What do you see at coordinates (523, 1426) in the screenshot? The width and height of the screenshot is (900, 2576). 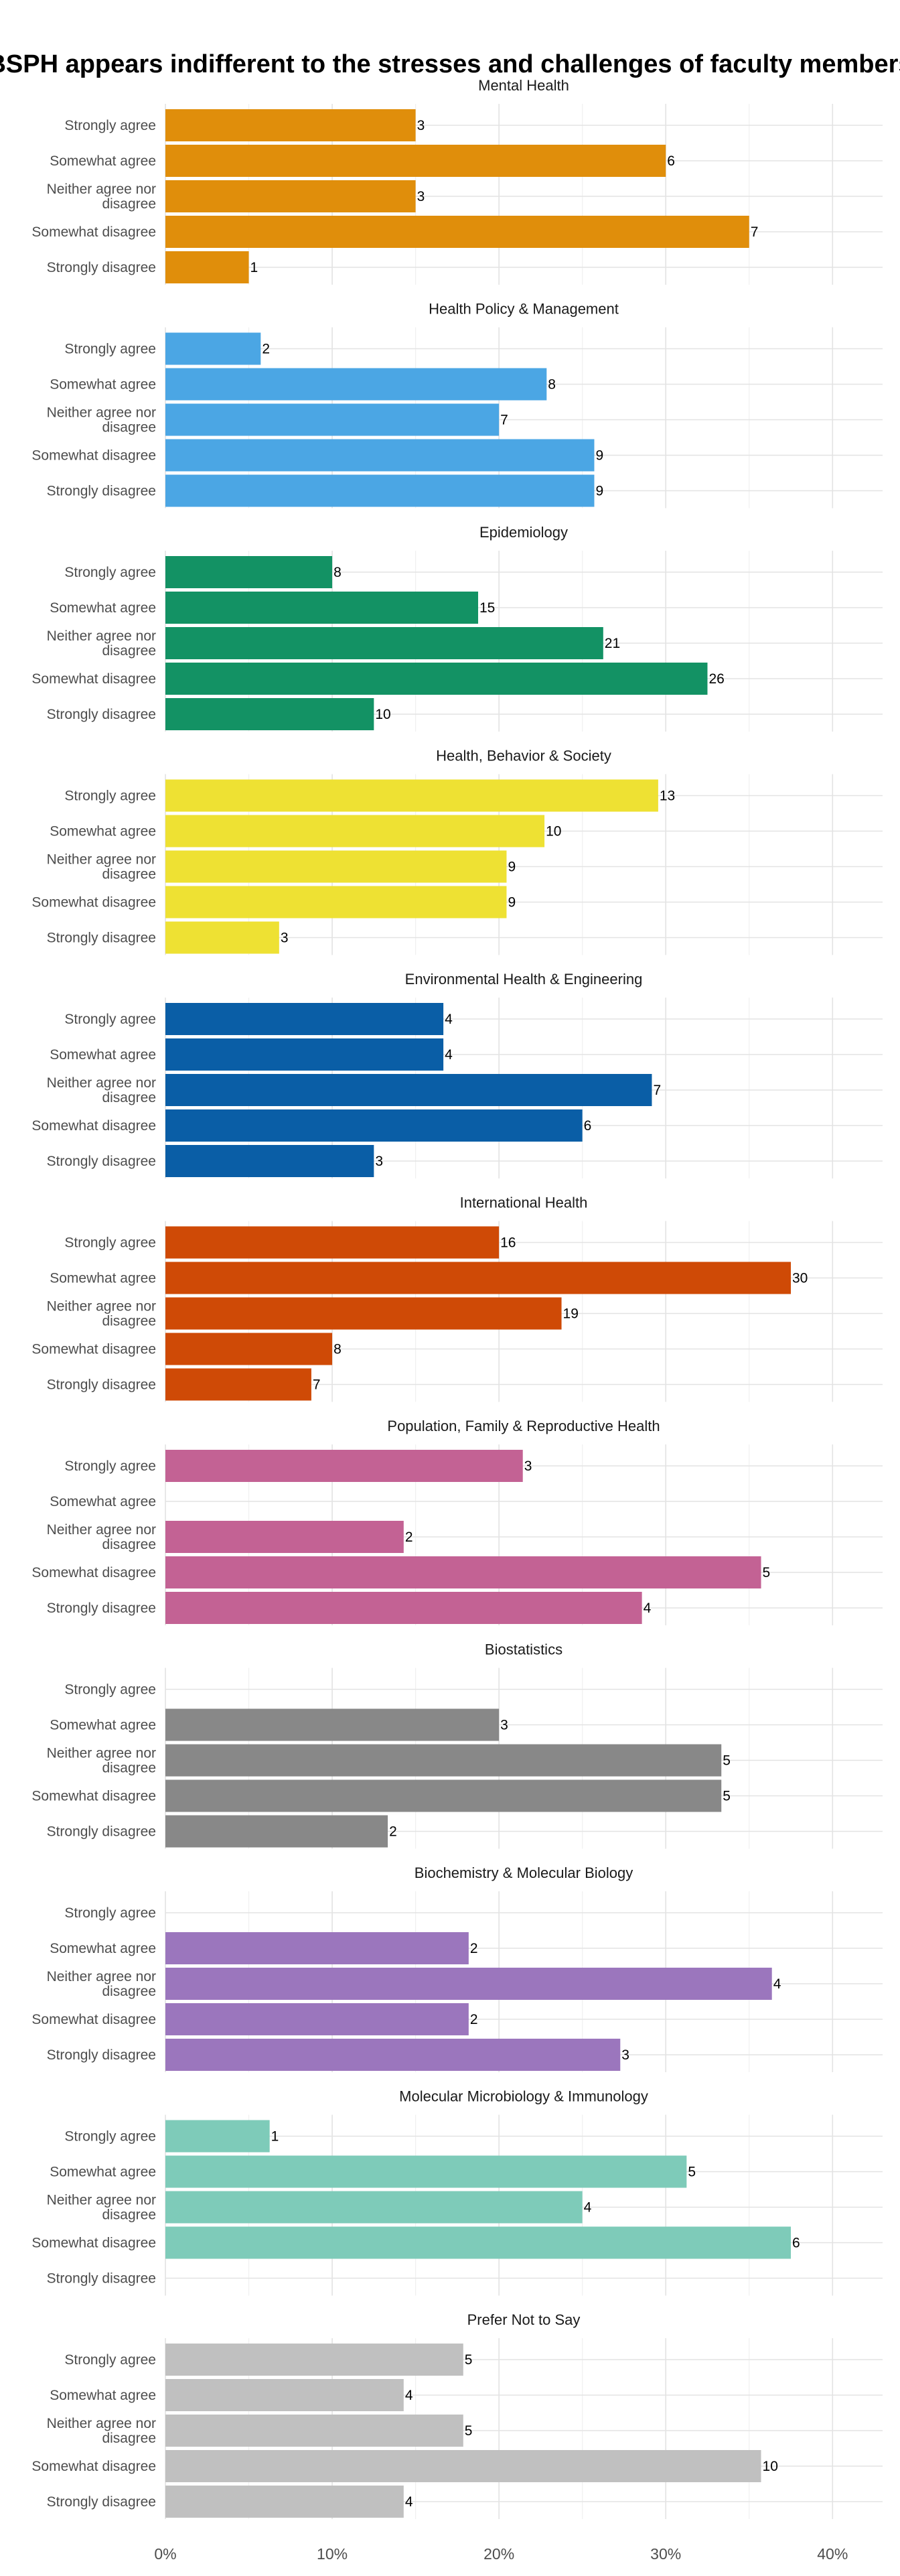 I see `facet-title: Population, Family & Reproductive Health` at bounding box center [523, 1426].